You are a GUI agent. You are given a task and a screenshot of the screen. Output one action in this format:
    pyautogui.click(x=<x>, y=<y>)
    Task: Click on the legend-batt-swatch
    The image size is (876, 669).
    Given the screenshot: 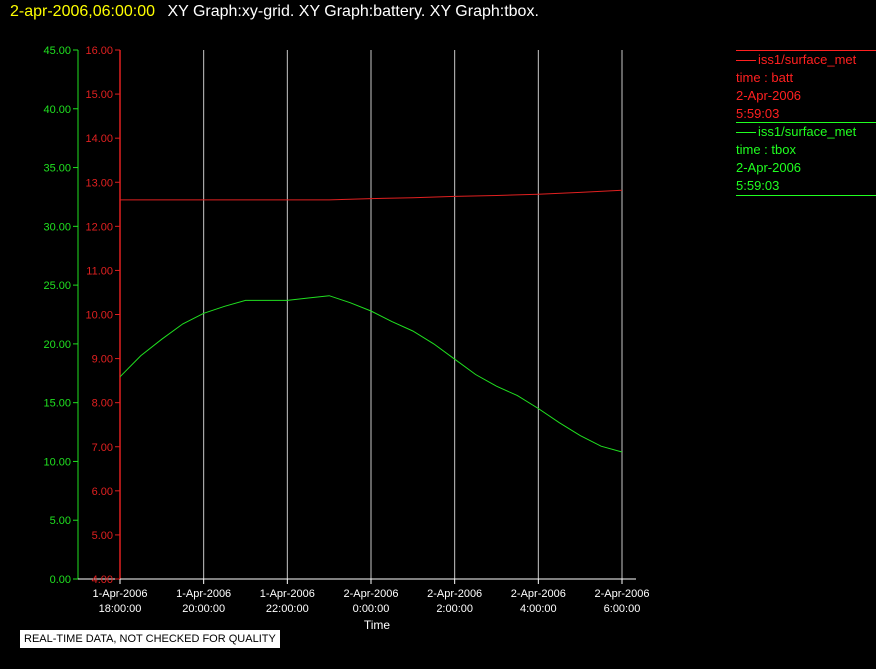 What is the action you would take?
    pyautogui.click(x=746, y=61)
    